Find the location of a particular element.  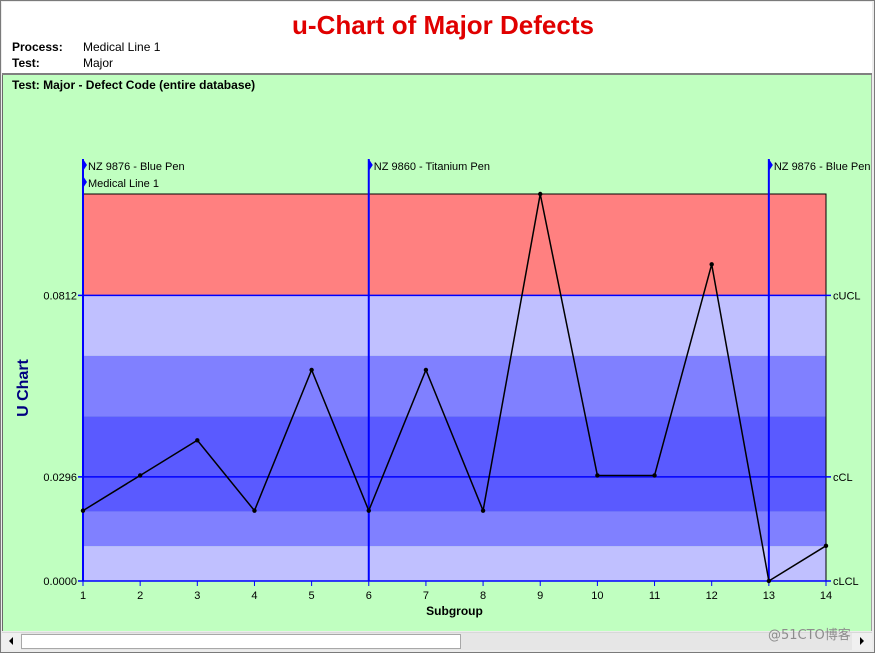

test-label: Test: is located at coordinates (26, 63).